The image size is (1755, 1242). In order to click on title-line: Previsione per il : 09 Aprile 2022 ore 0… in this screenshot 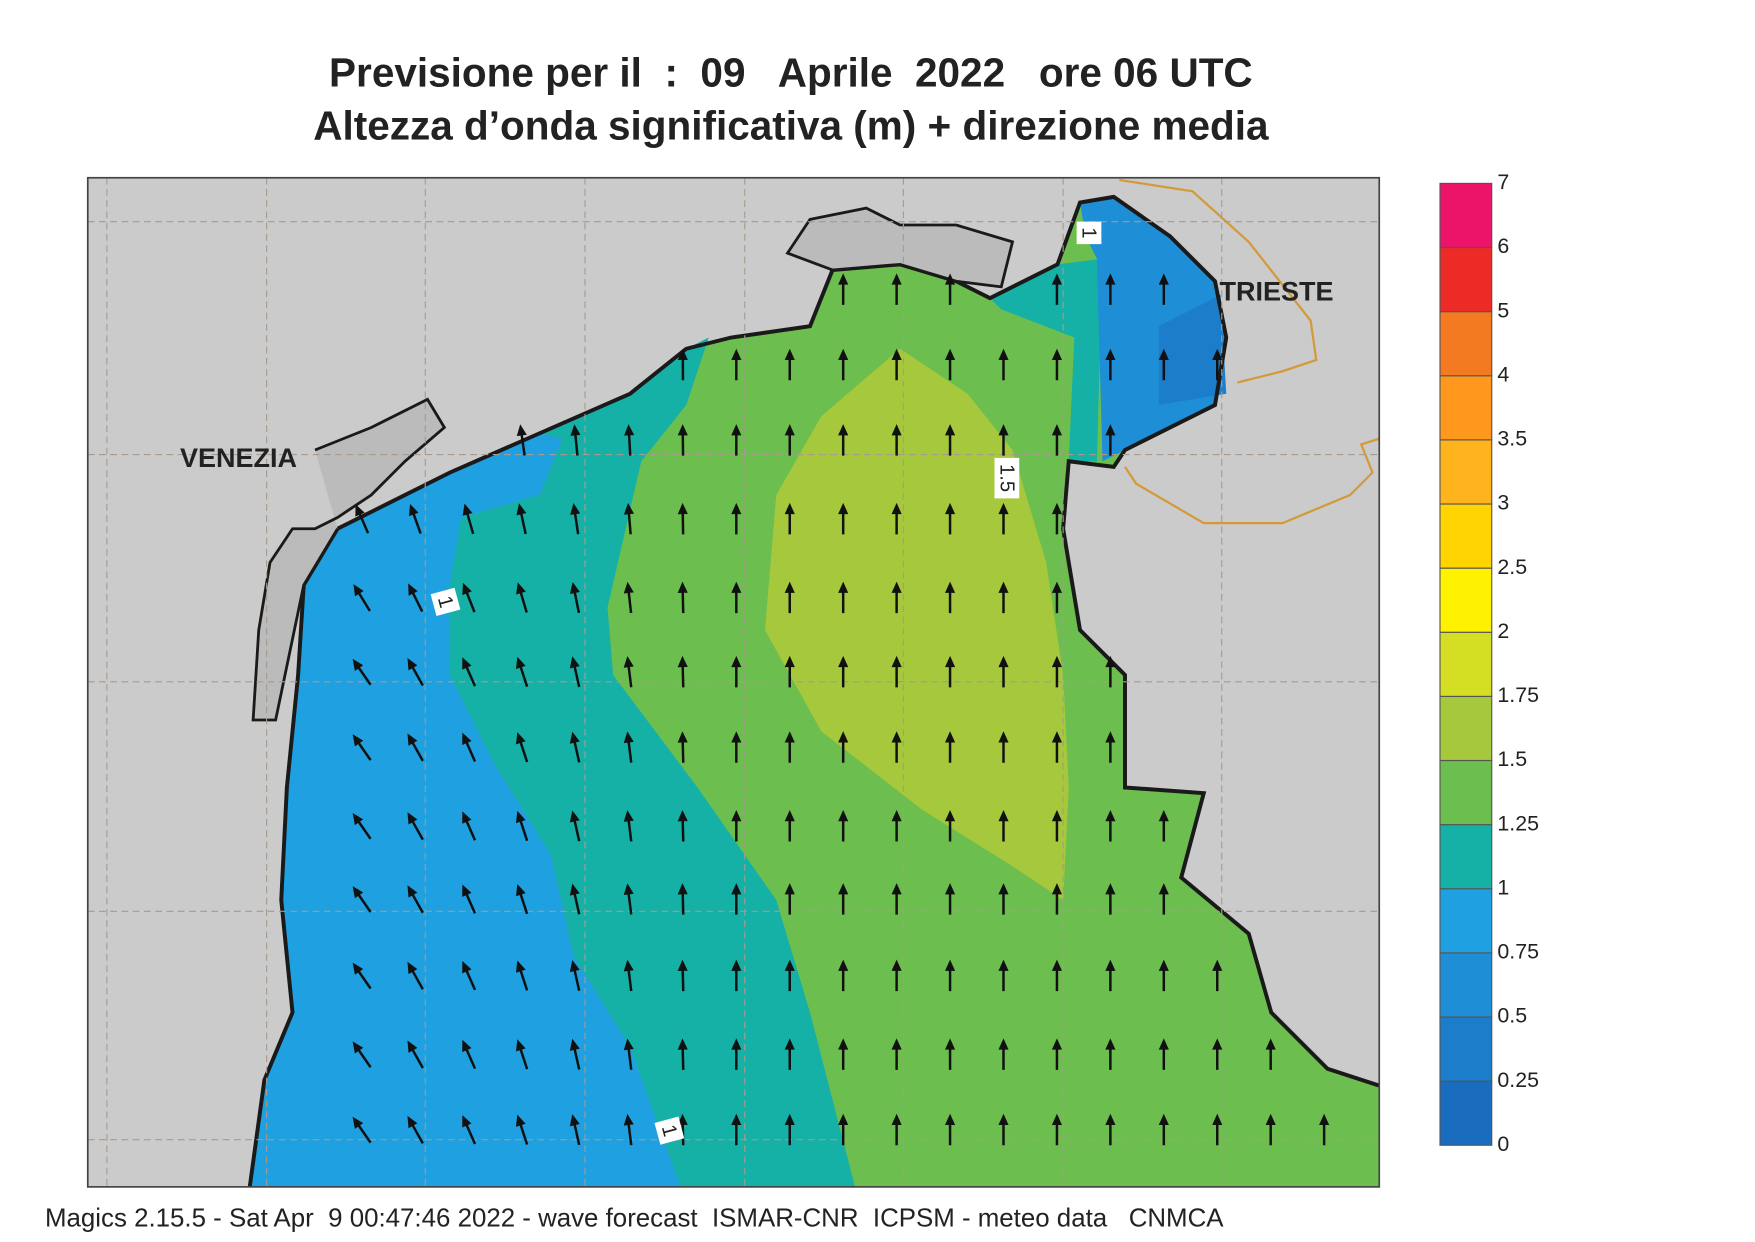, I will do `click(791, 73)`.